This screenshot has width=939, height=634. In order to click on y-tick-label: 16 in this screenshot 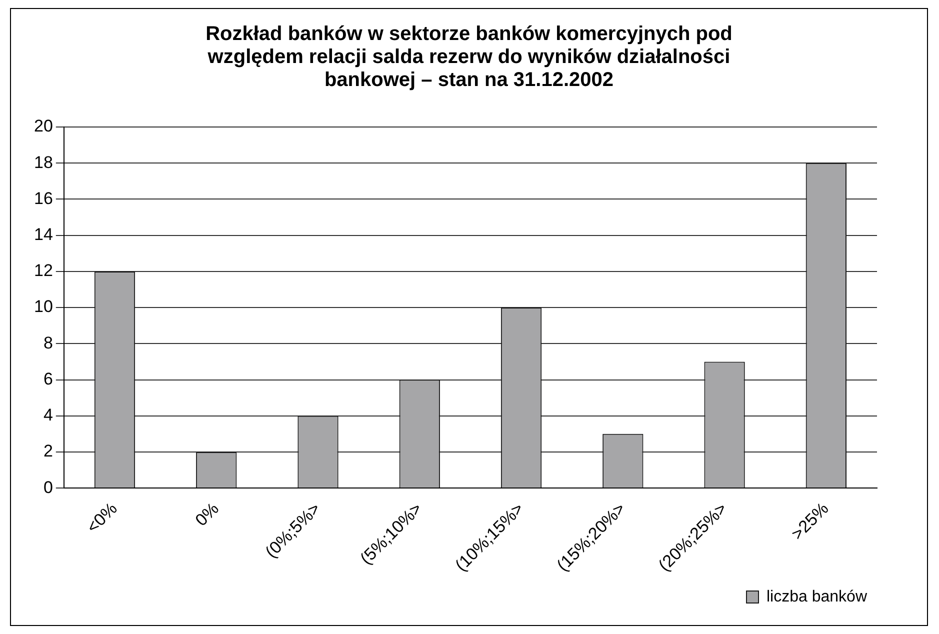, I will do `click(43, 198)`.